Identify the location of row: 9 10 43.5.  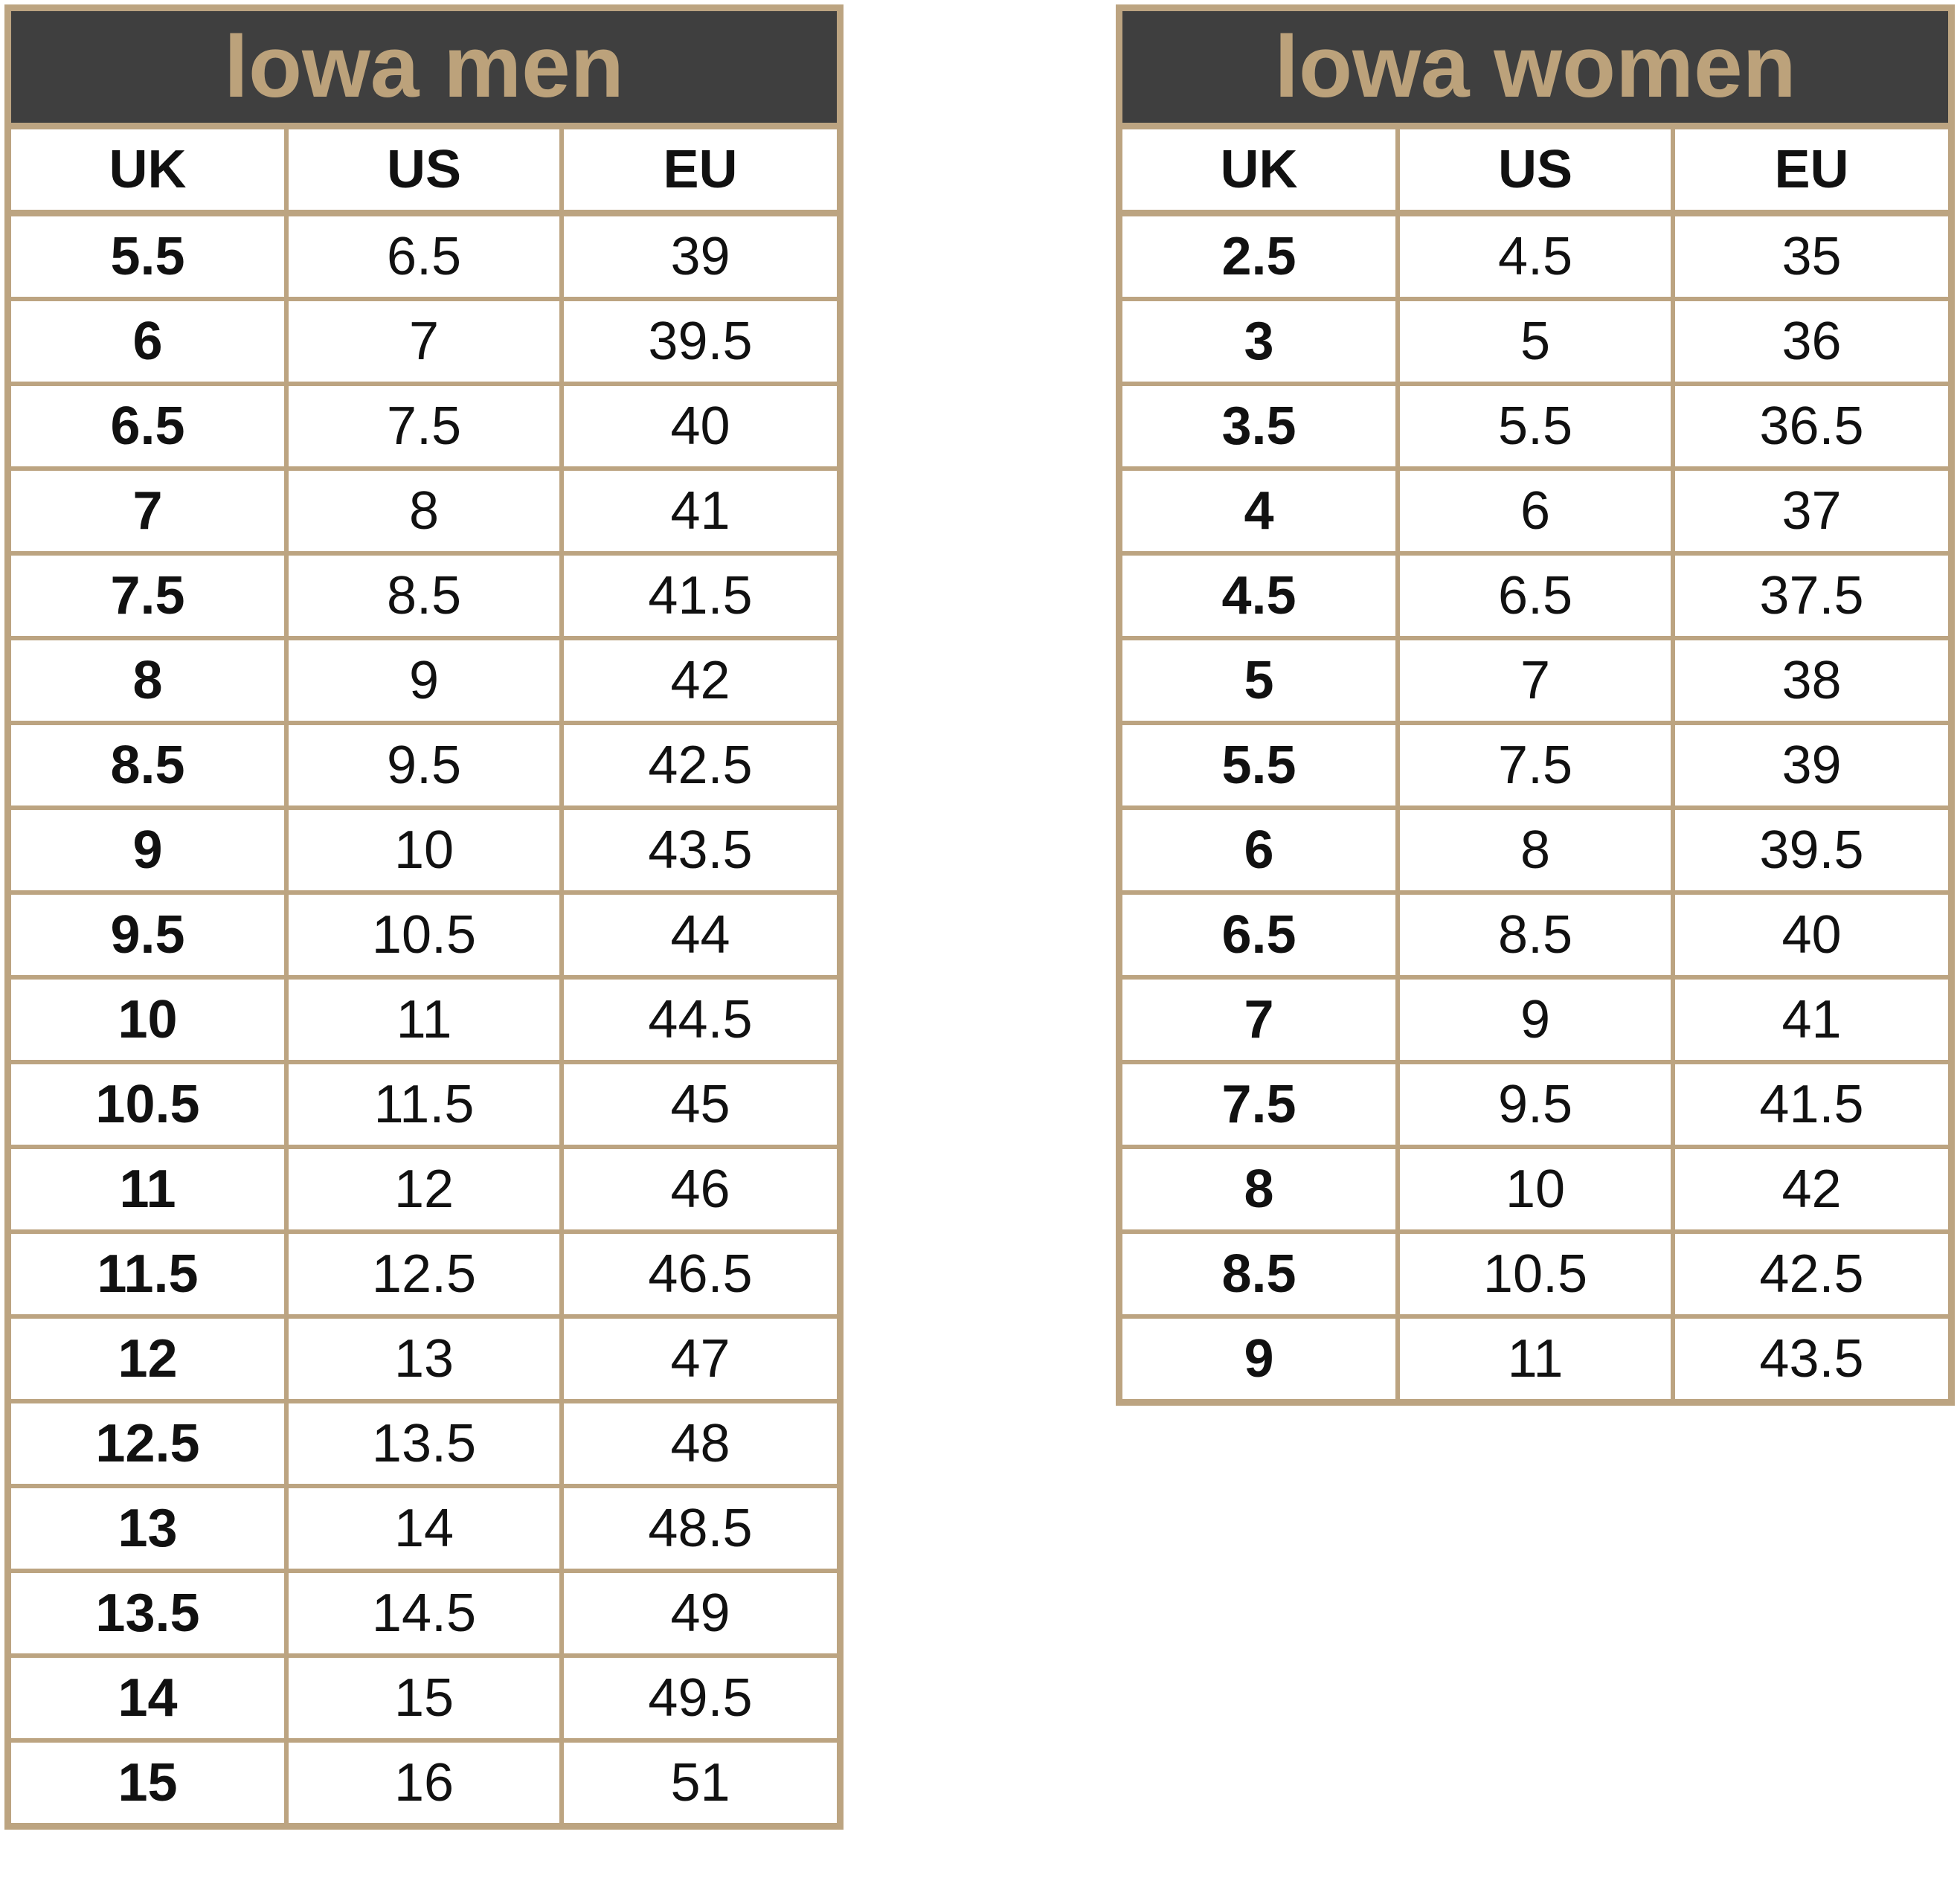
(424, 850).